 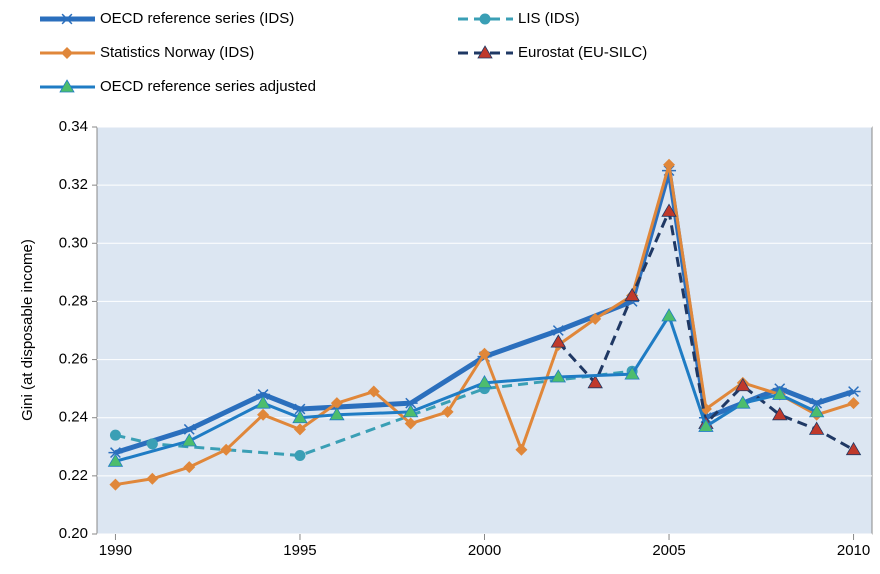 I want to click on x-tick-label: 1995, so click(x=299, y=550).